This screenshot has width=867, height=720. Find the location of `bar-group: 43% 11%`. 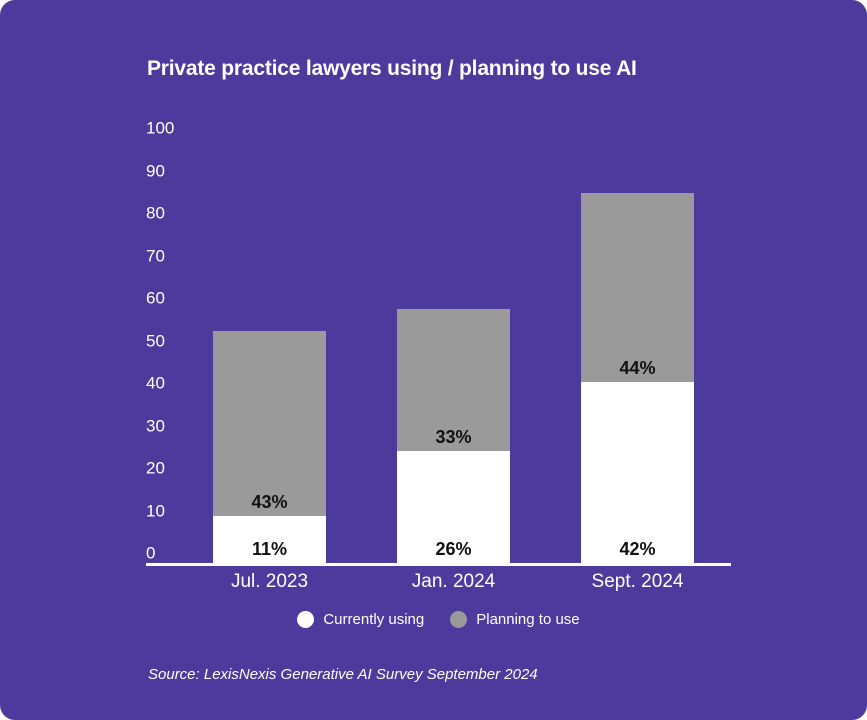

bar-group: 43% 11% is located at coordinates (269, 446).